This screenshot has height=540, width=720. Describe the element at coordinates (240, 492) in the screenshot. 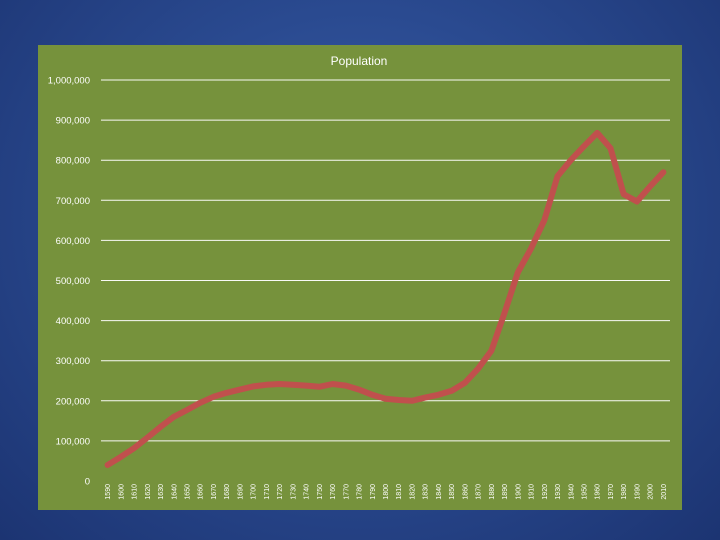

I see `x-tick-label: 1690` at that location.